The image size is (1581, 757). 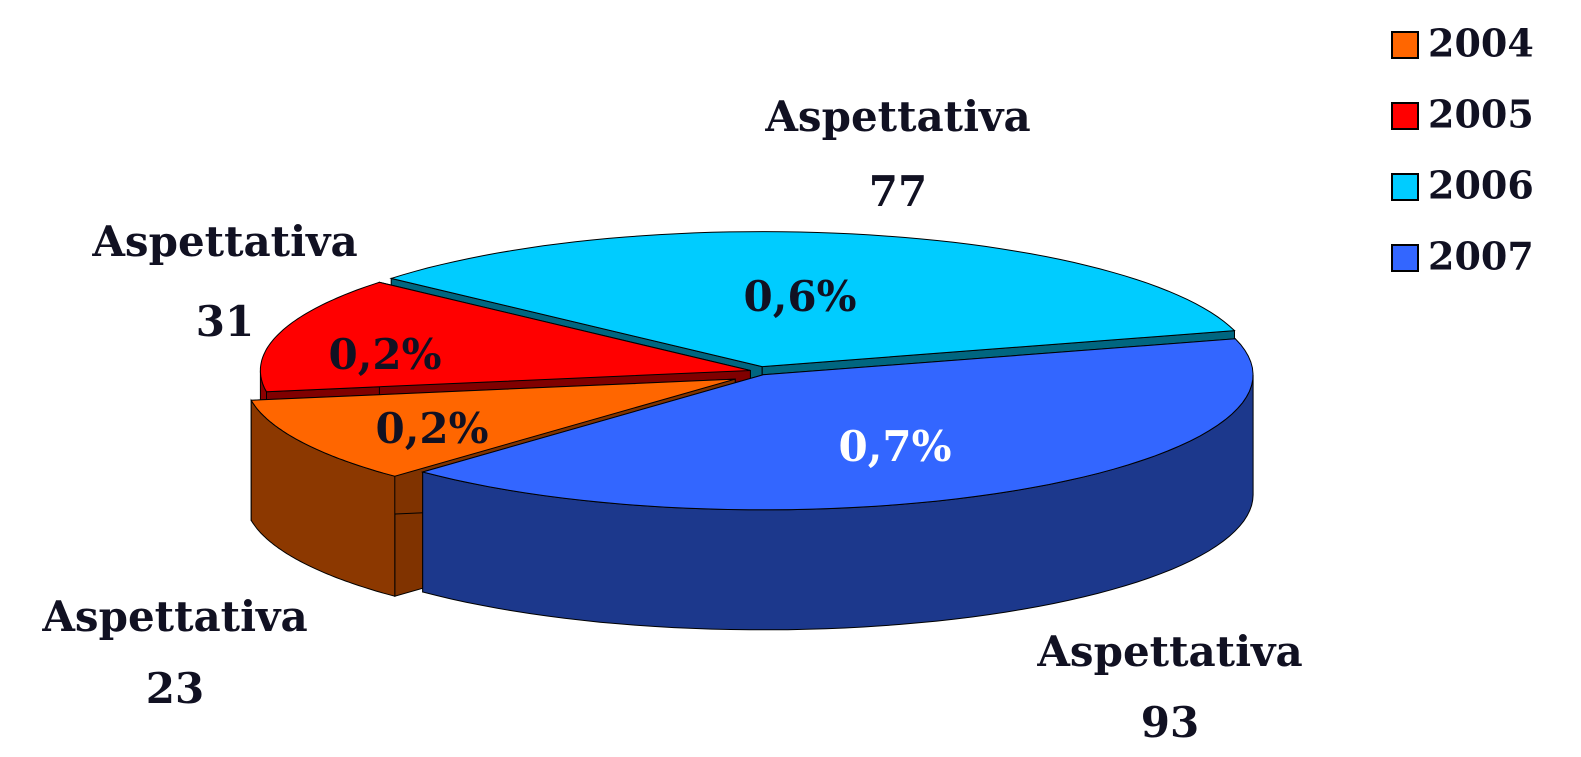 What do you see at coordinates (175, 688) in the screenshot?
I see `data-label-value: 23` at bounding box center [175, 688].